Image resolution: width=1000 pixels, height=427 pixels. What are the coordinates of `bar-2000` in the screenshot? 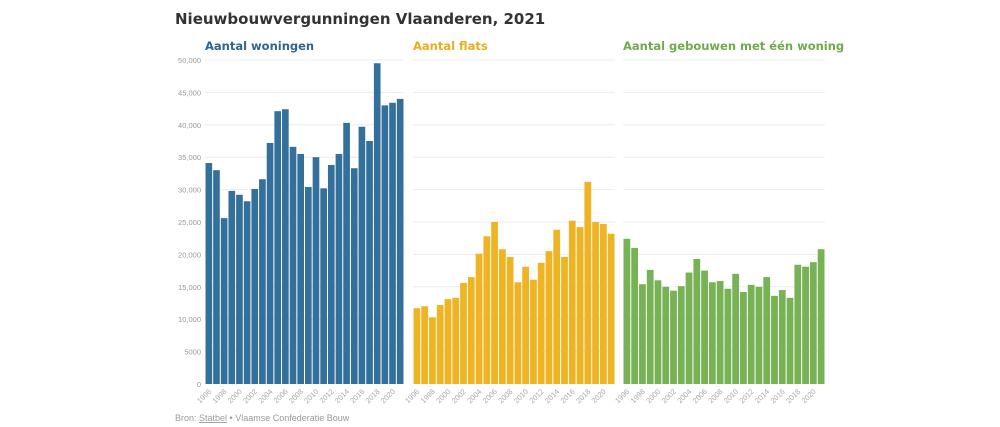 It's located at (448, 341).